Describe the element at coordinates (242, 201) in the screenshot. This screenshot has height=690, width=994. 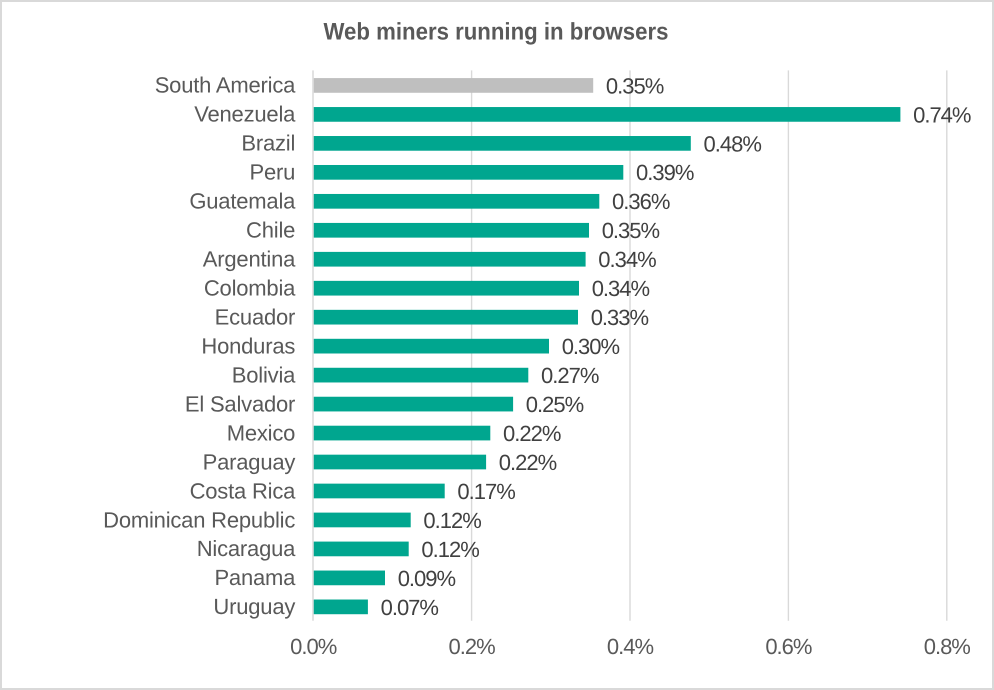
I see `svg-text: Guatemala` at that location.